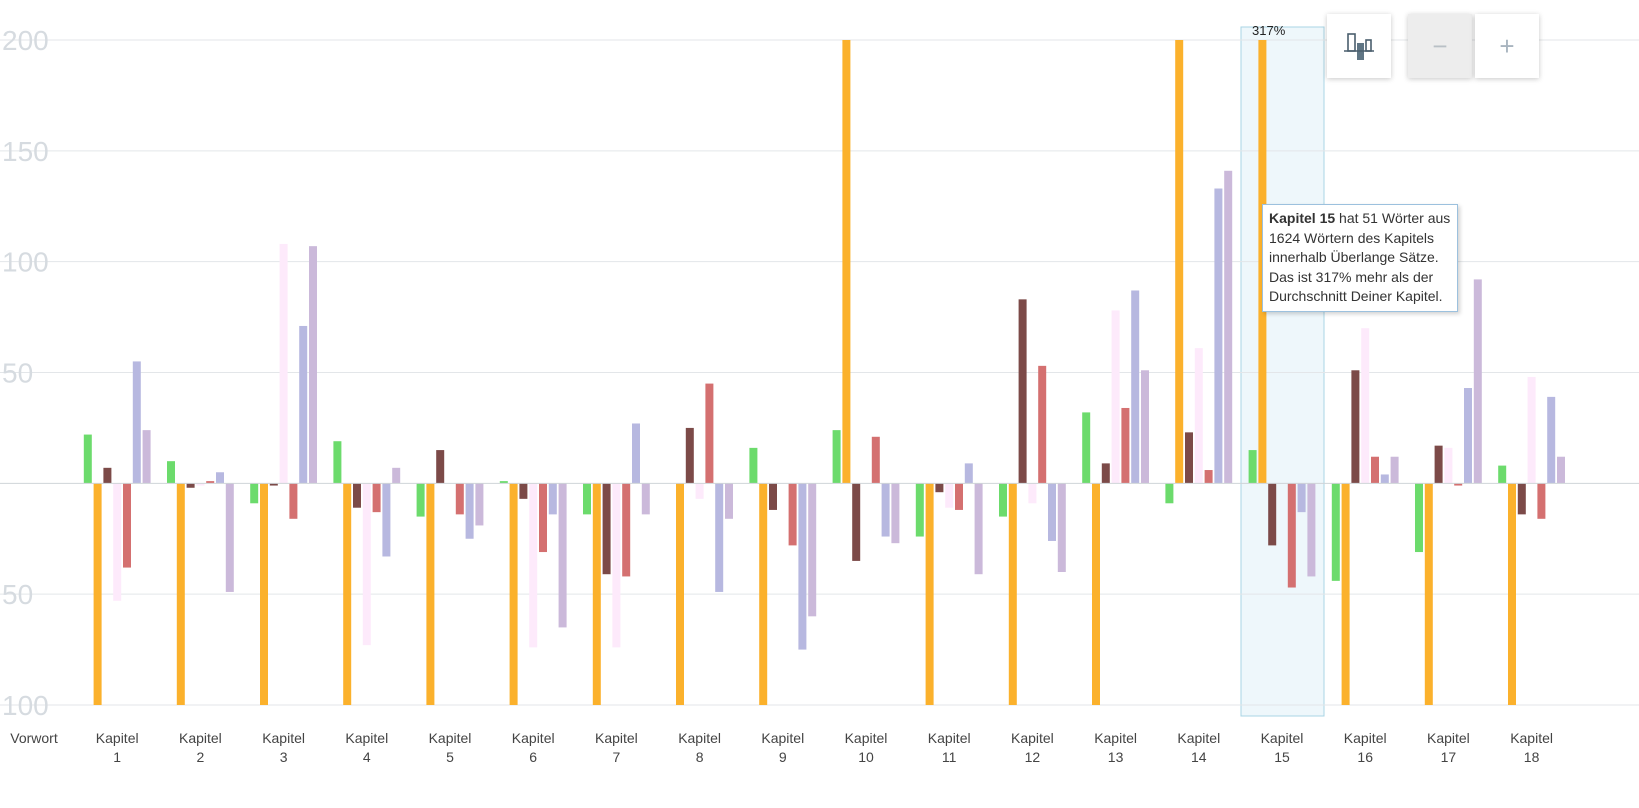 The height and width of the screenshot is (808, 1639). I want to click on zoom-out-button: −, so click(1440, 46).